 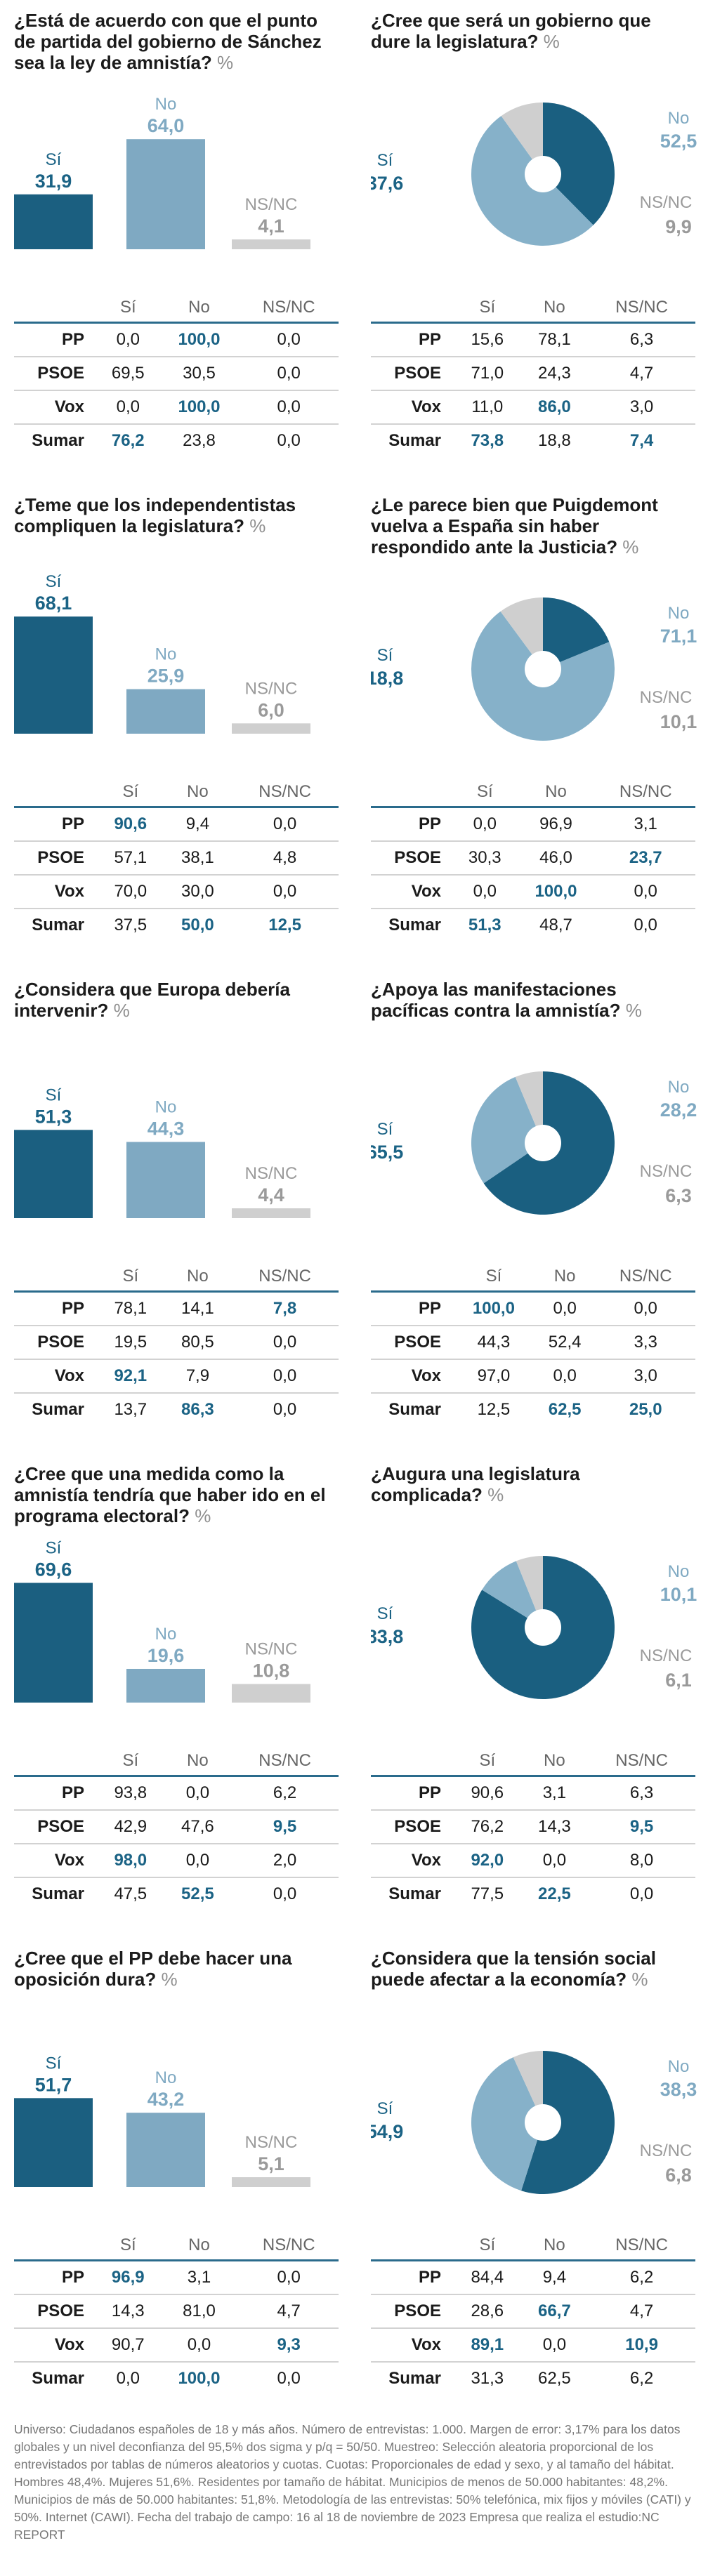 What do you see at coordinates (166, 2099) in the screenshot?
I see `bar-value-label: 43,2` at bounding box center [166, 2099].